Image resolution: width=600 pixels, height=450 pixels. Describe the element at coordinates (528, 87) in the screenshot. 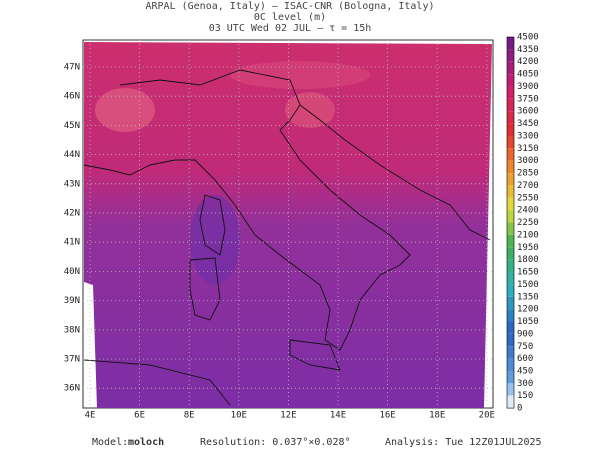

I see `colorbar-label: 3900` at that location.